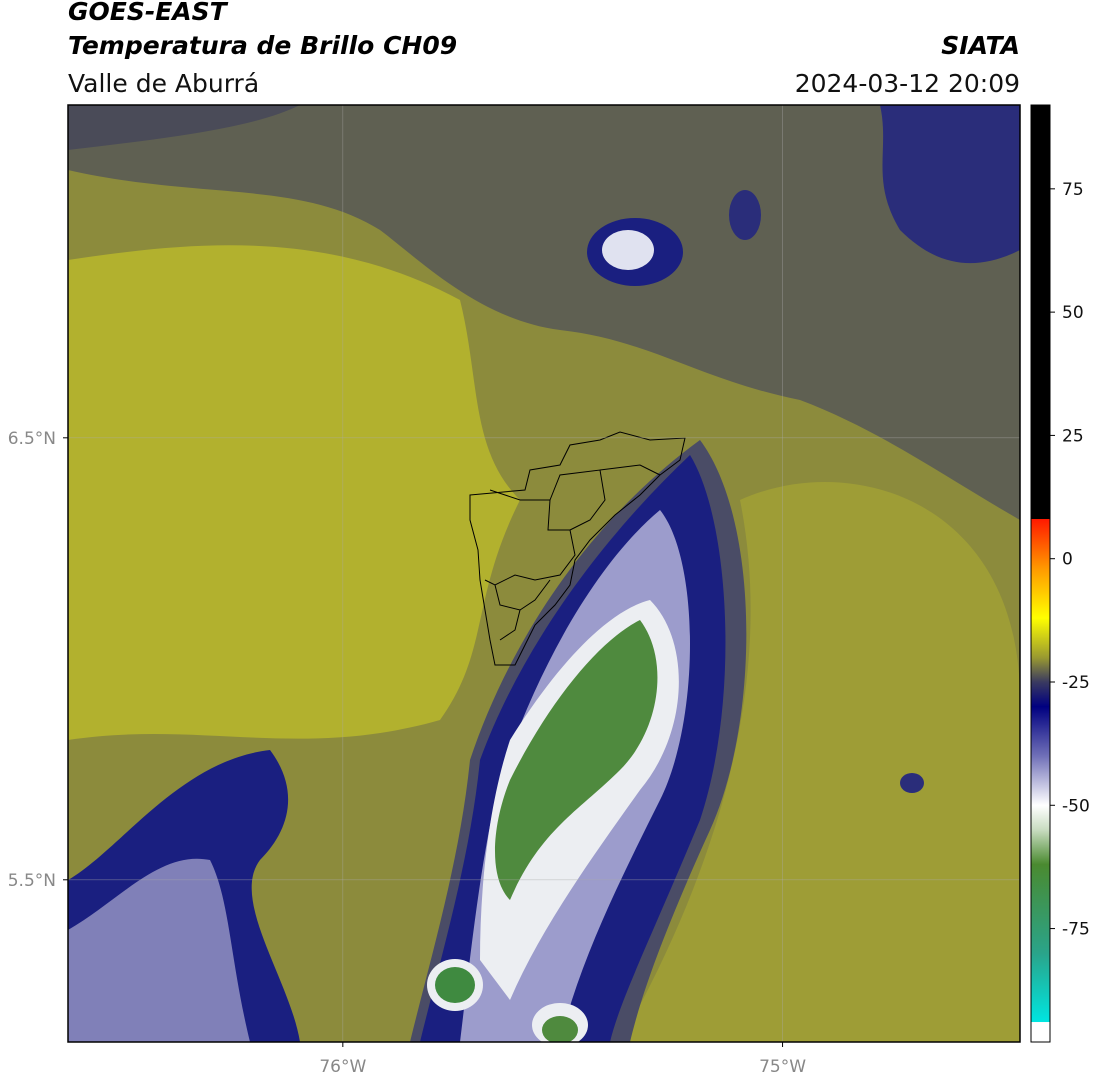  What do you see at coordinates (342, 1067) in the screenshot?
I see `x-tick-label: 76°W` at bounding box center [342, 1067].